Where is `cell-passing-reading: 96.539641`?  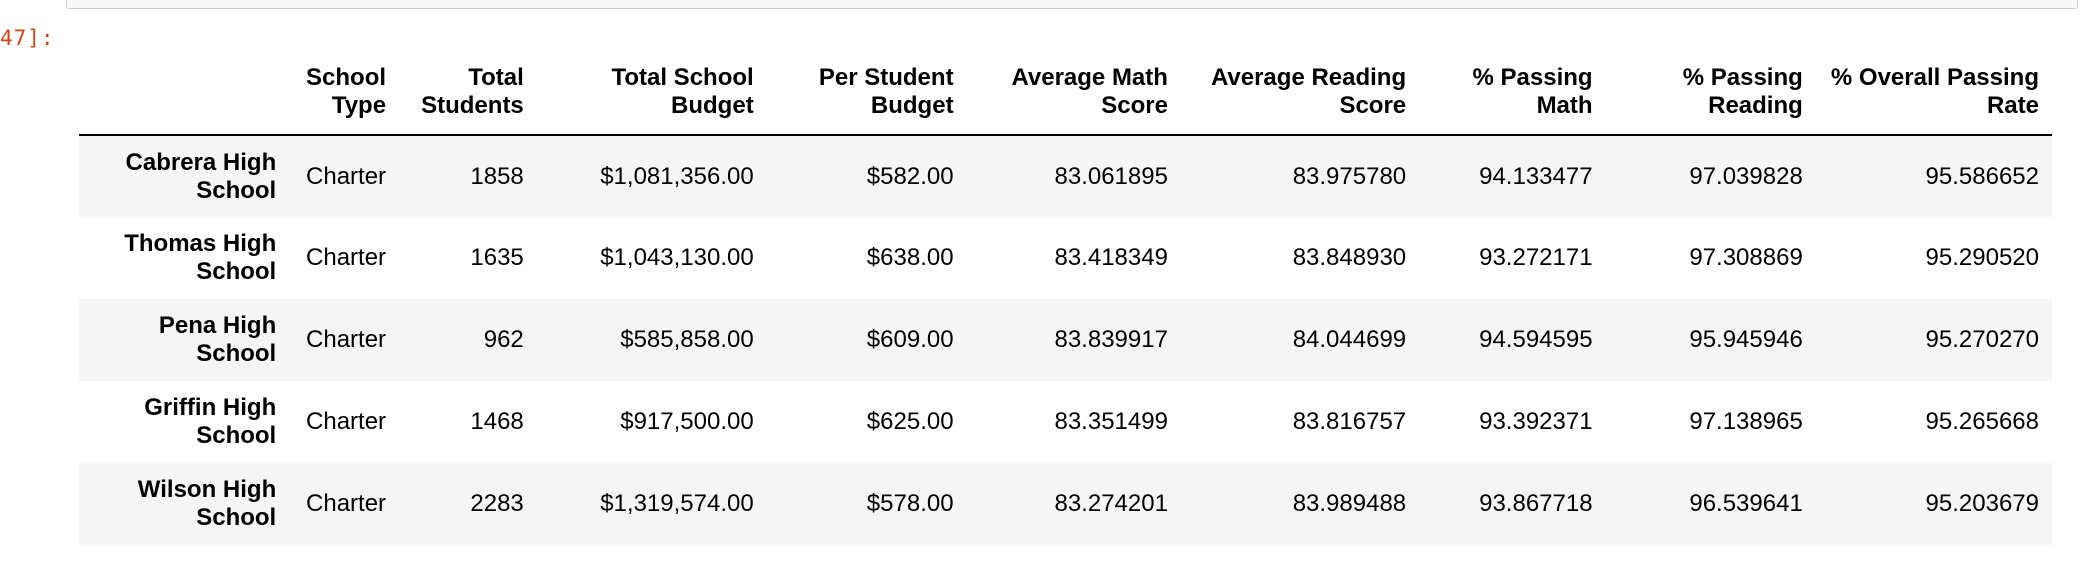 cell-passing-reading: 96.539641 is located at coordinates (1746, 503).